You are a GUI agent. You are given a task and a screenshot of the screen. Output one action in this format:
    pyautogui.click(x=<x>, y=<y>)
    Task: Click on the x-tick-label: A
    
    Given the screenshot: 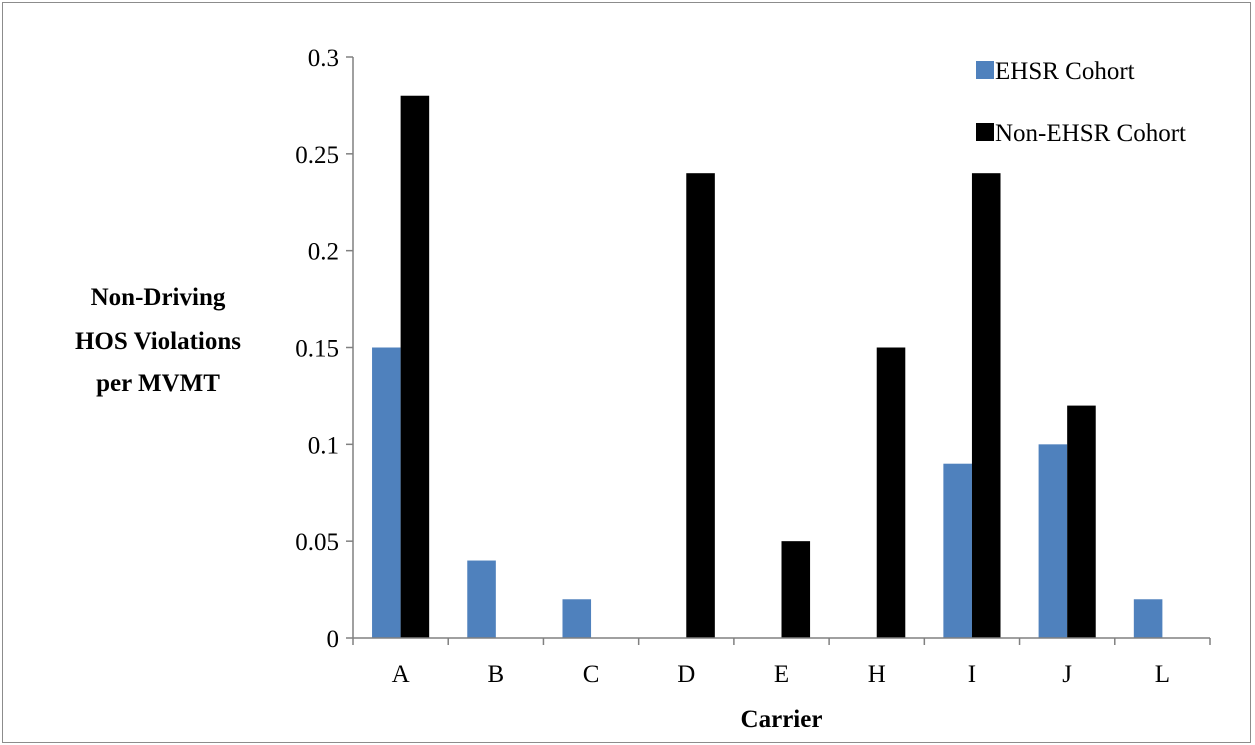 What is the action you would take?
    pyautogui.click(x=401, y=674)
    